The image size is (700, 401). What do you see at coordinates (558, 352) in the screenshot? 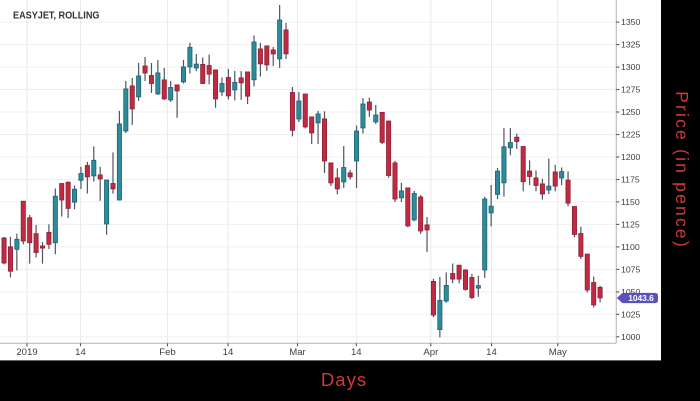
I see `svg-text: May` at bounding box center [558, 352].